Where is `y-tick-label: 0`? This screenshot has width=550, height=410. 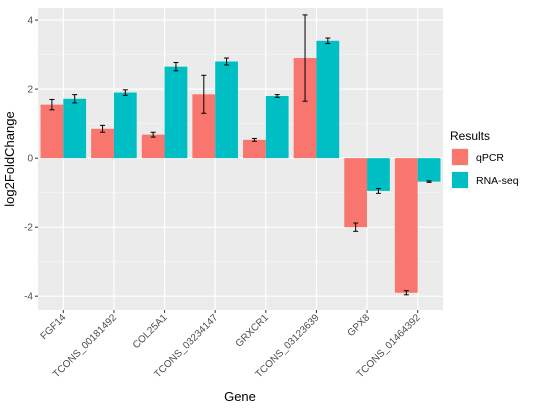
y-tick-label: 0 is located at coordinates (30, 159).